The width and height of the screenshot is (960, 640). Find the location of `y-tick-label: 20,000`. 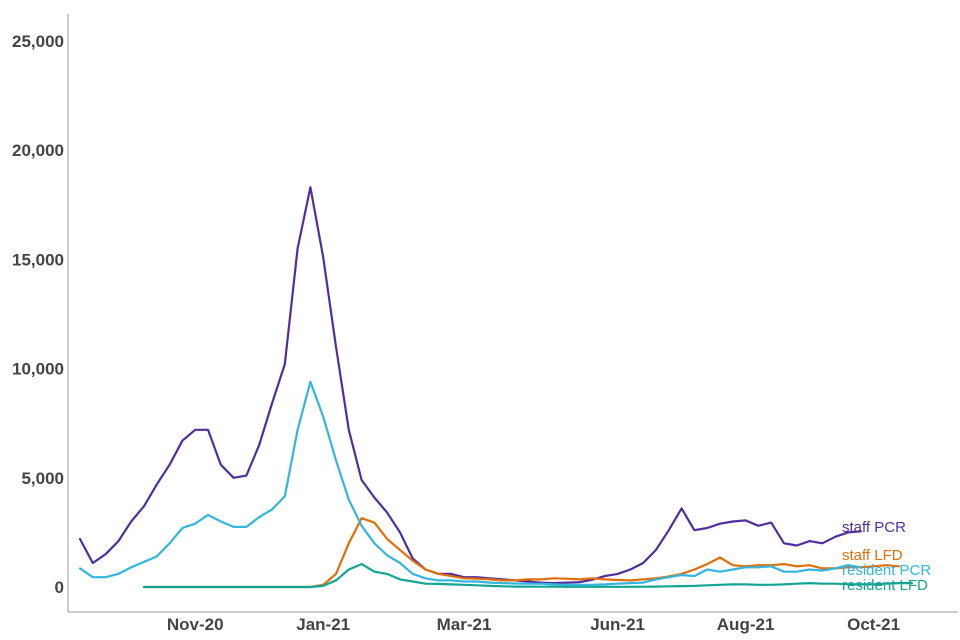

y-tick-label: 20,000 is located at coordinates (38, 150).